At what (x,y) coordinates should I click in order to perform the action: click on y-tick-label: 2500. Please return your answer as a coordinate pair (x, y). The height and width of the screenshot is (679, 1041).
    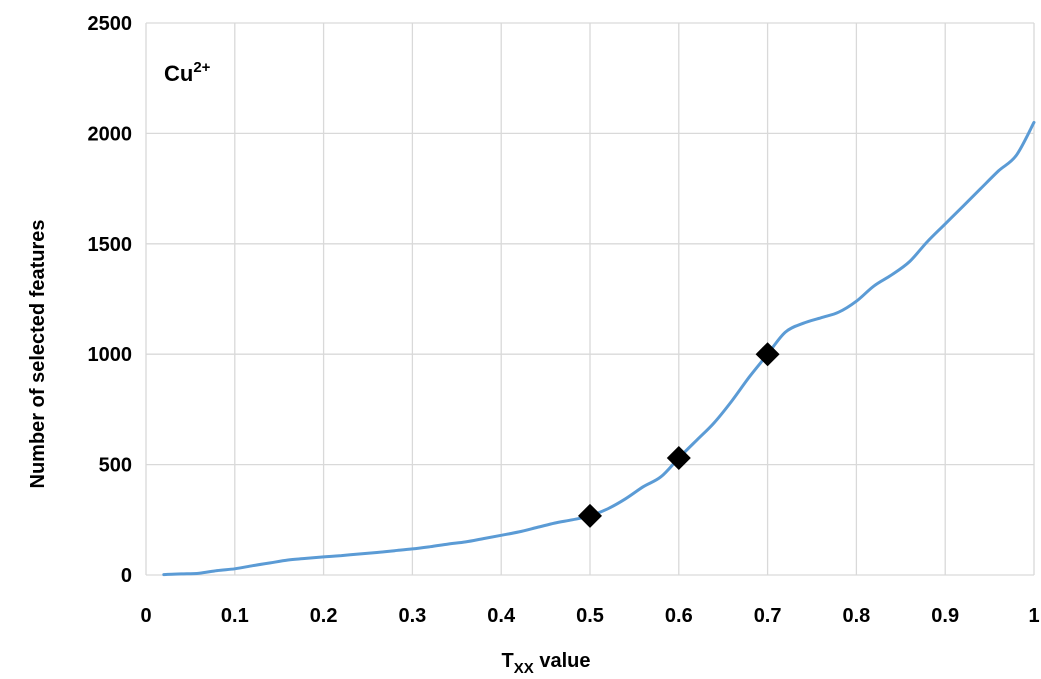
    Looking at the image, I should click on (110, 24).